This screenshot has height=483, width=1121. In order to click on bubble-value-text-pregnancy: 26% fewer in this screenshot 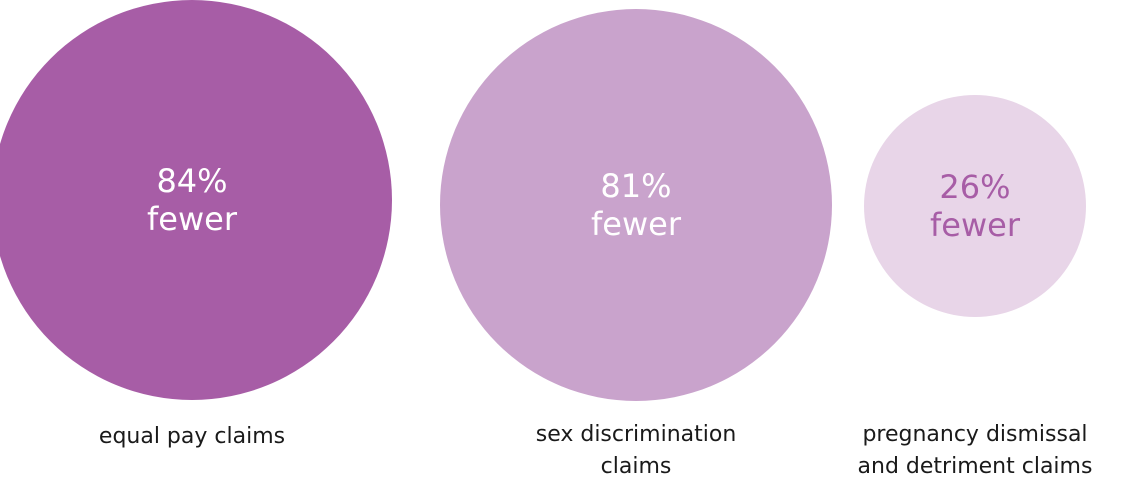, I will do `click(975, 206)`.